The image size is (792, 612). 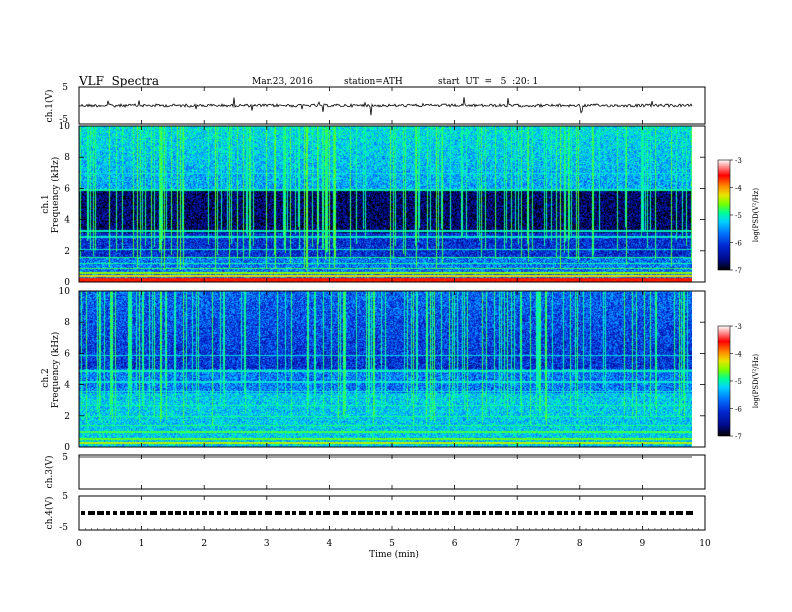 I want to click on date-label: Mar.23, 2016, so click(x=282, y=82).